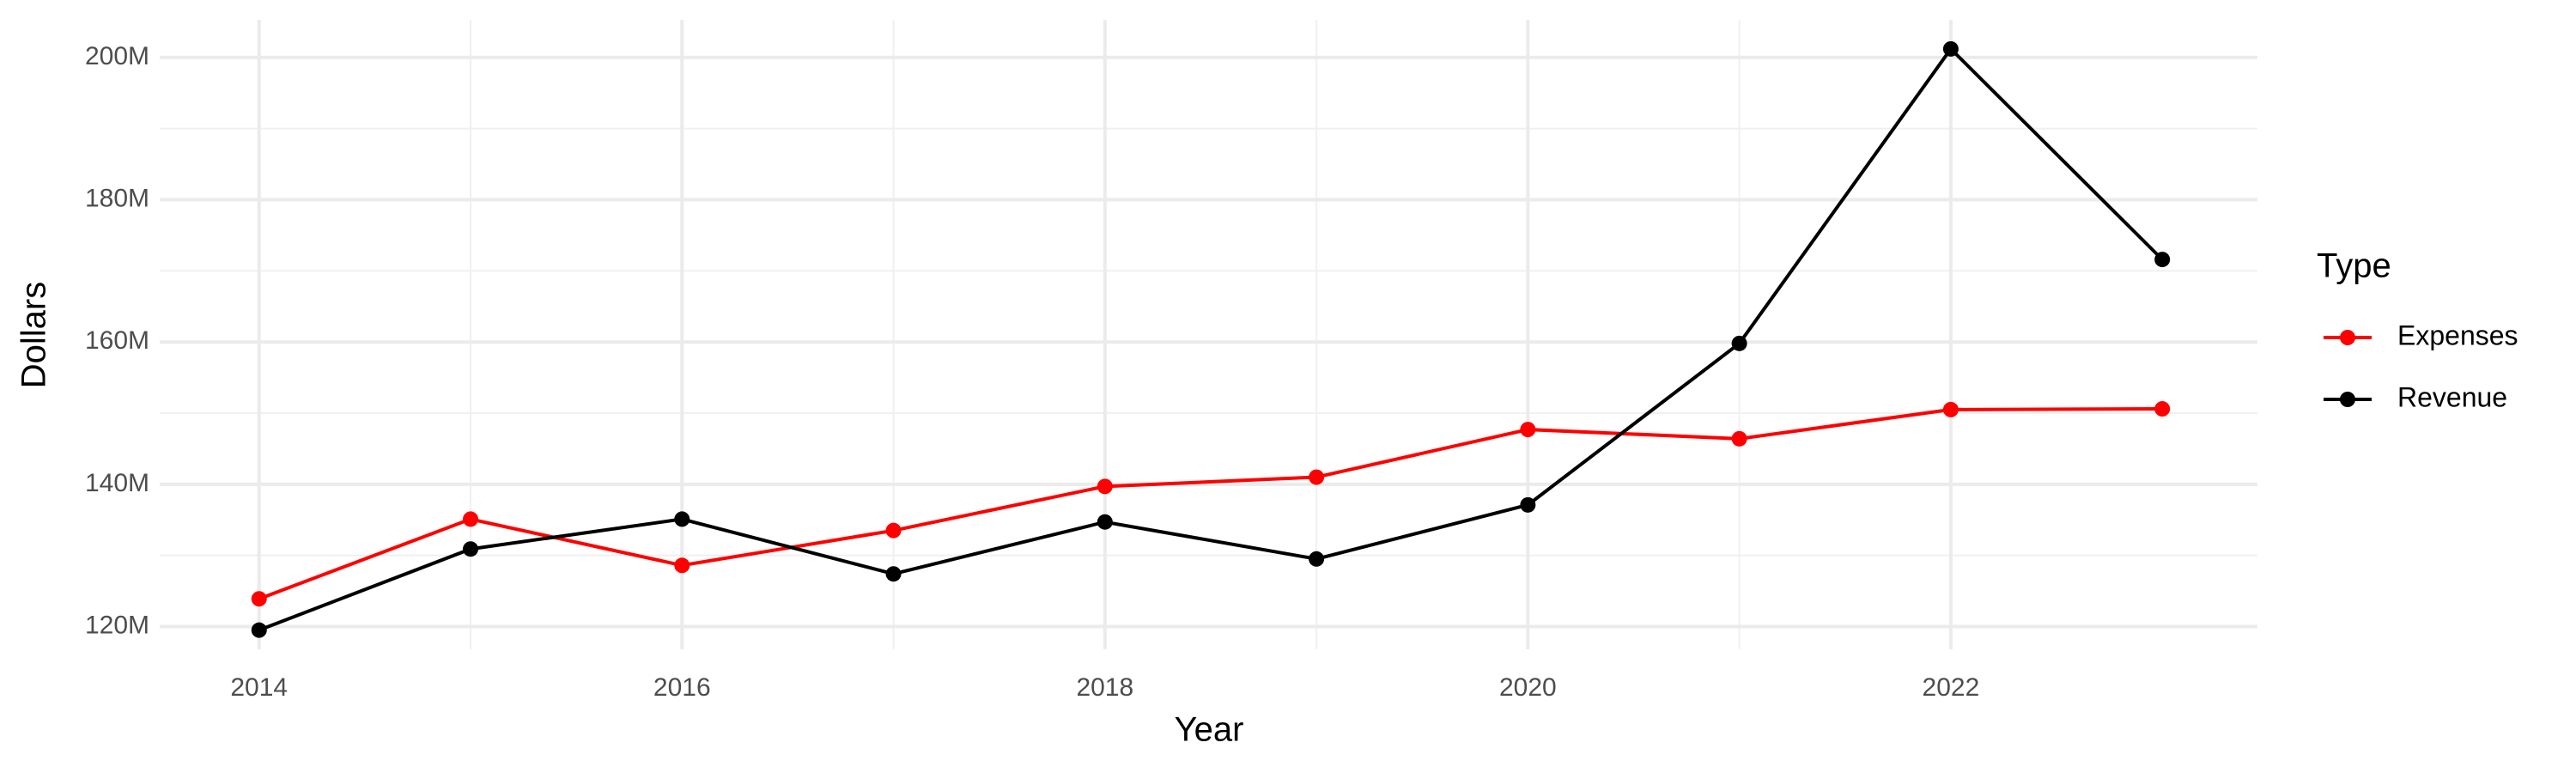 The height and width of the screenshot is (773, 2576). I want to click on y-tick-label: 140M, so click(117, 483).